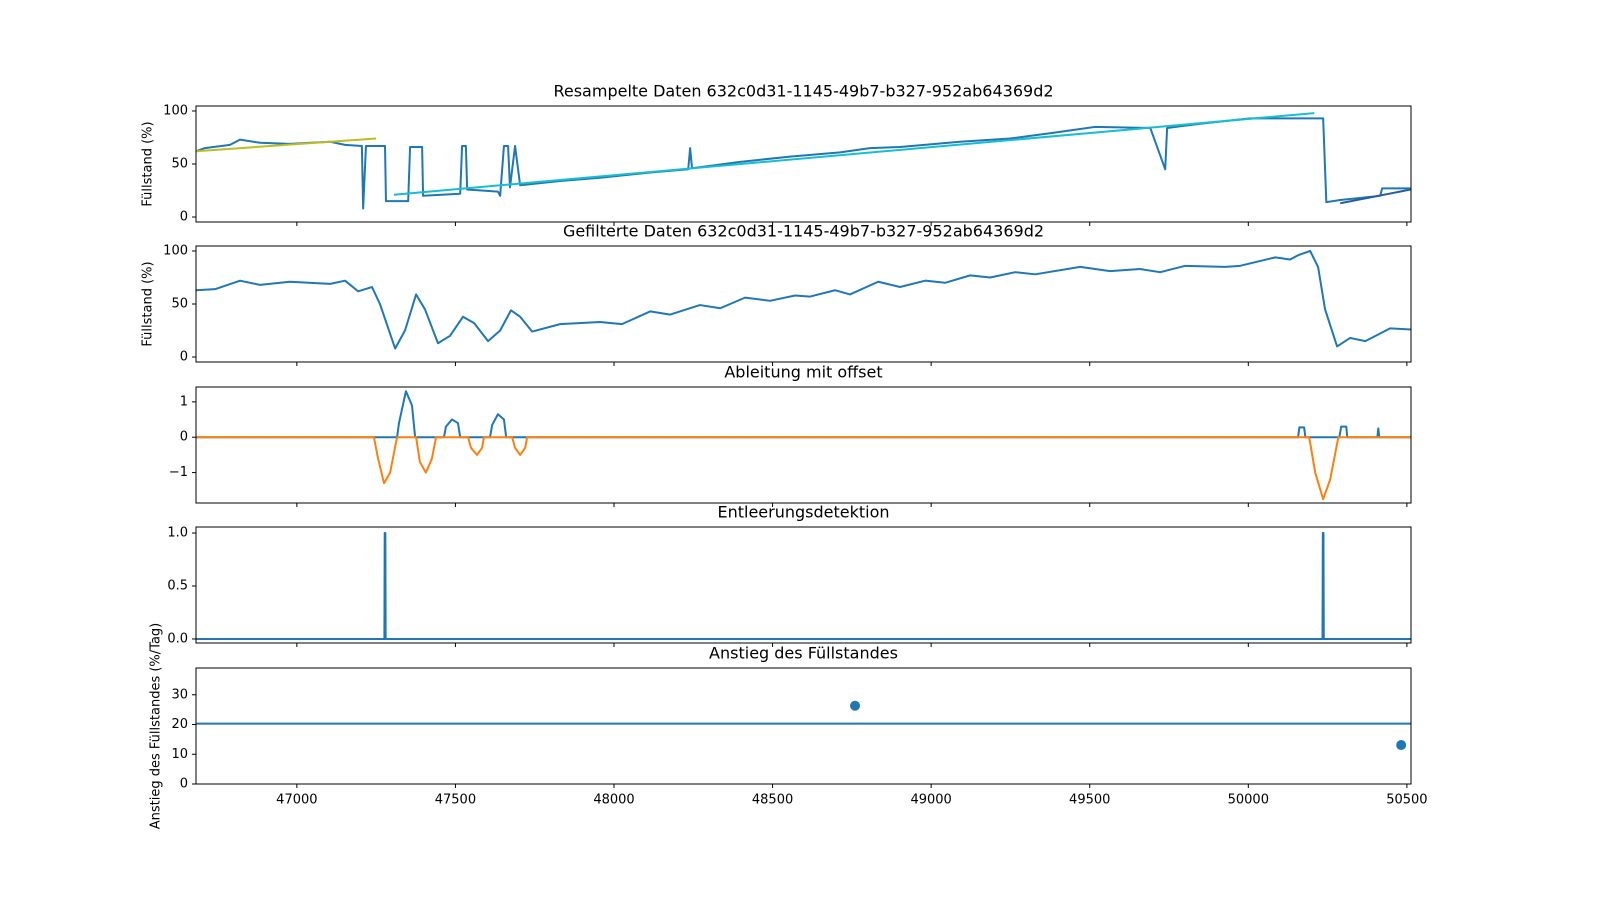  I want to click on x-tick-label: 49500, so click(1089, 800).